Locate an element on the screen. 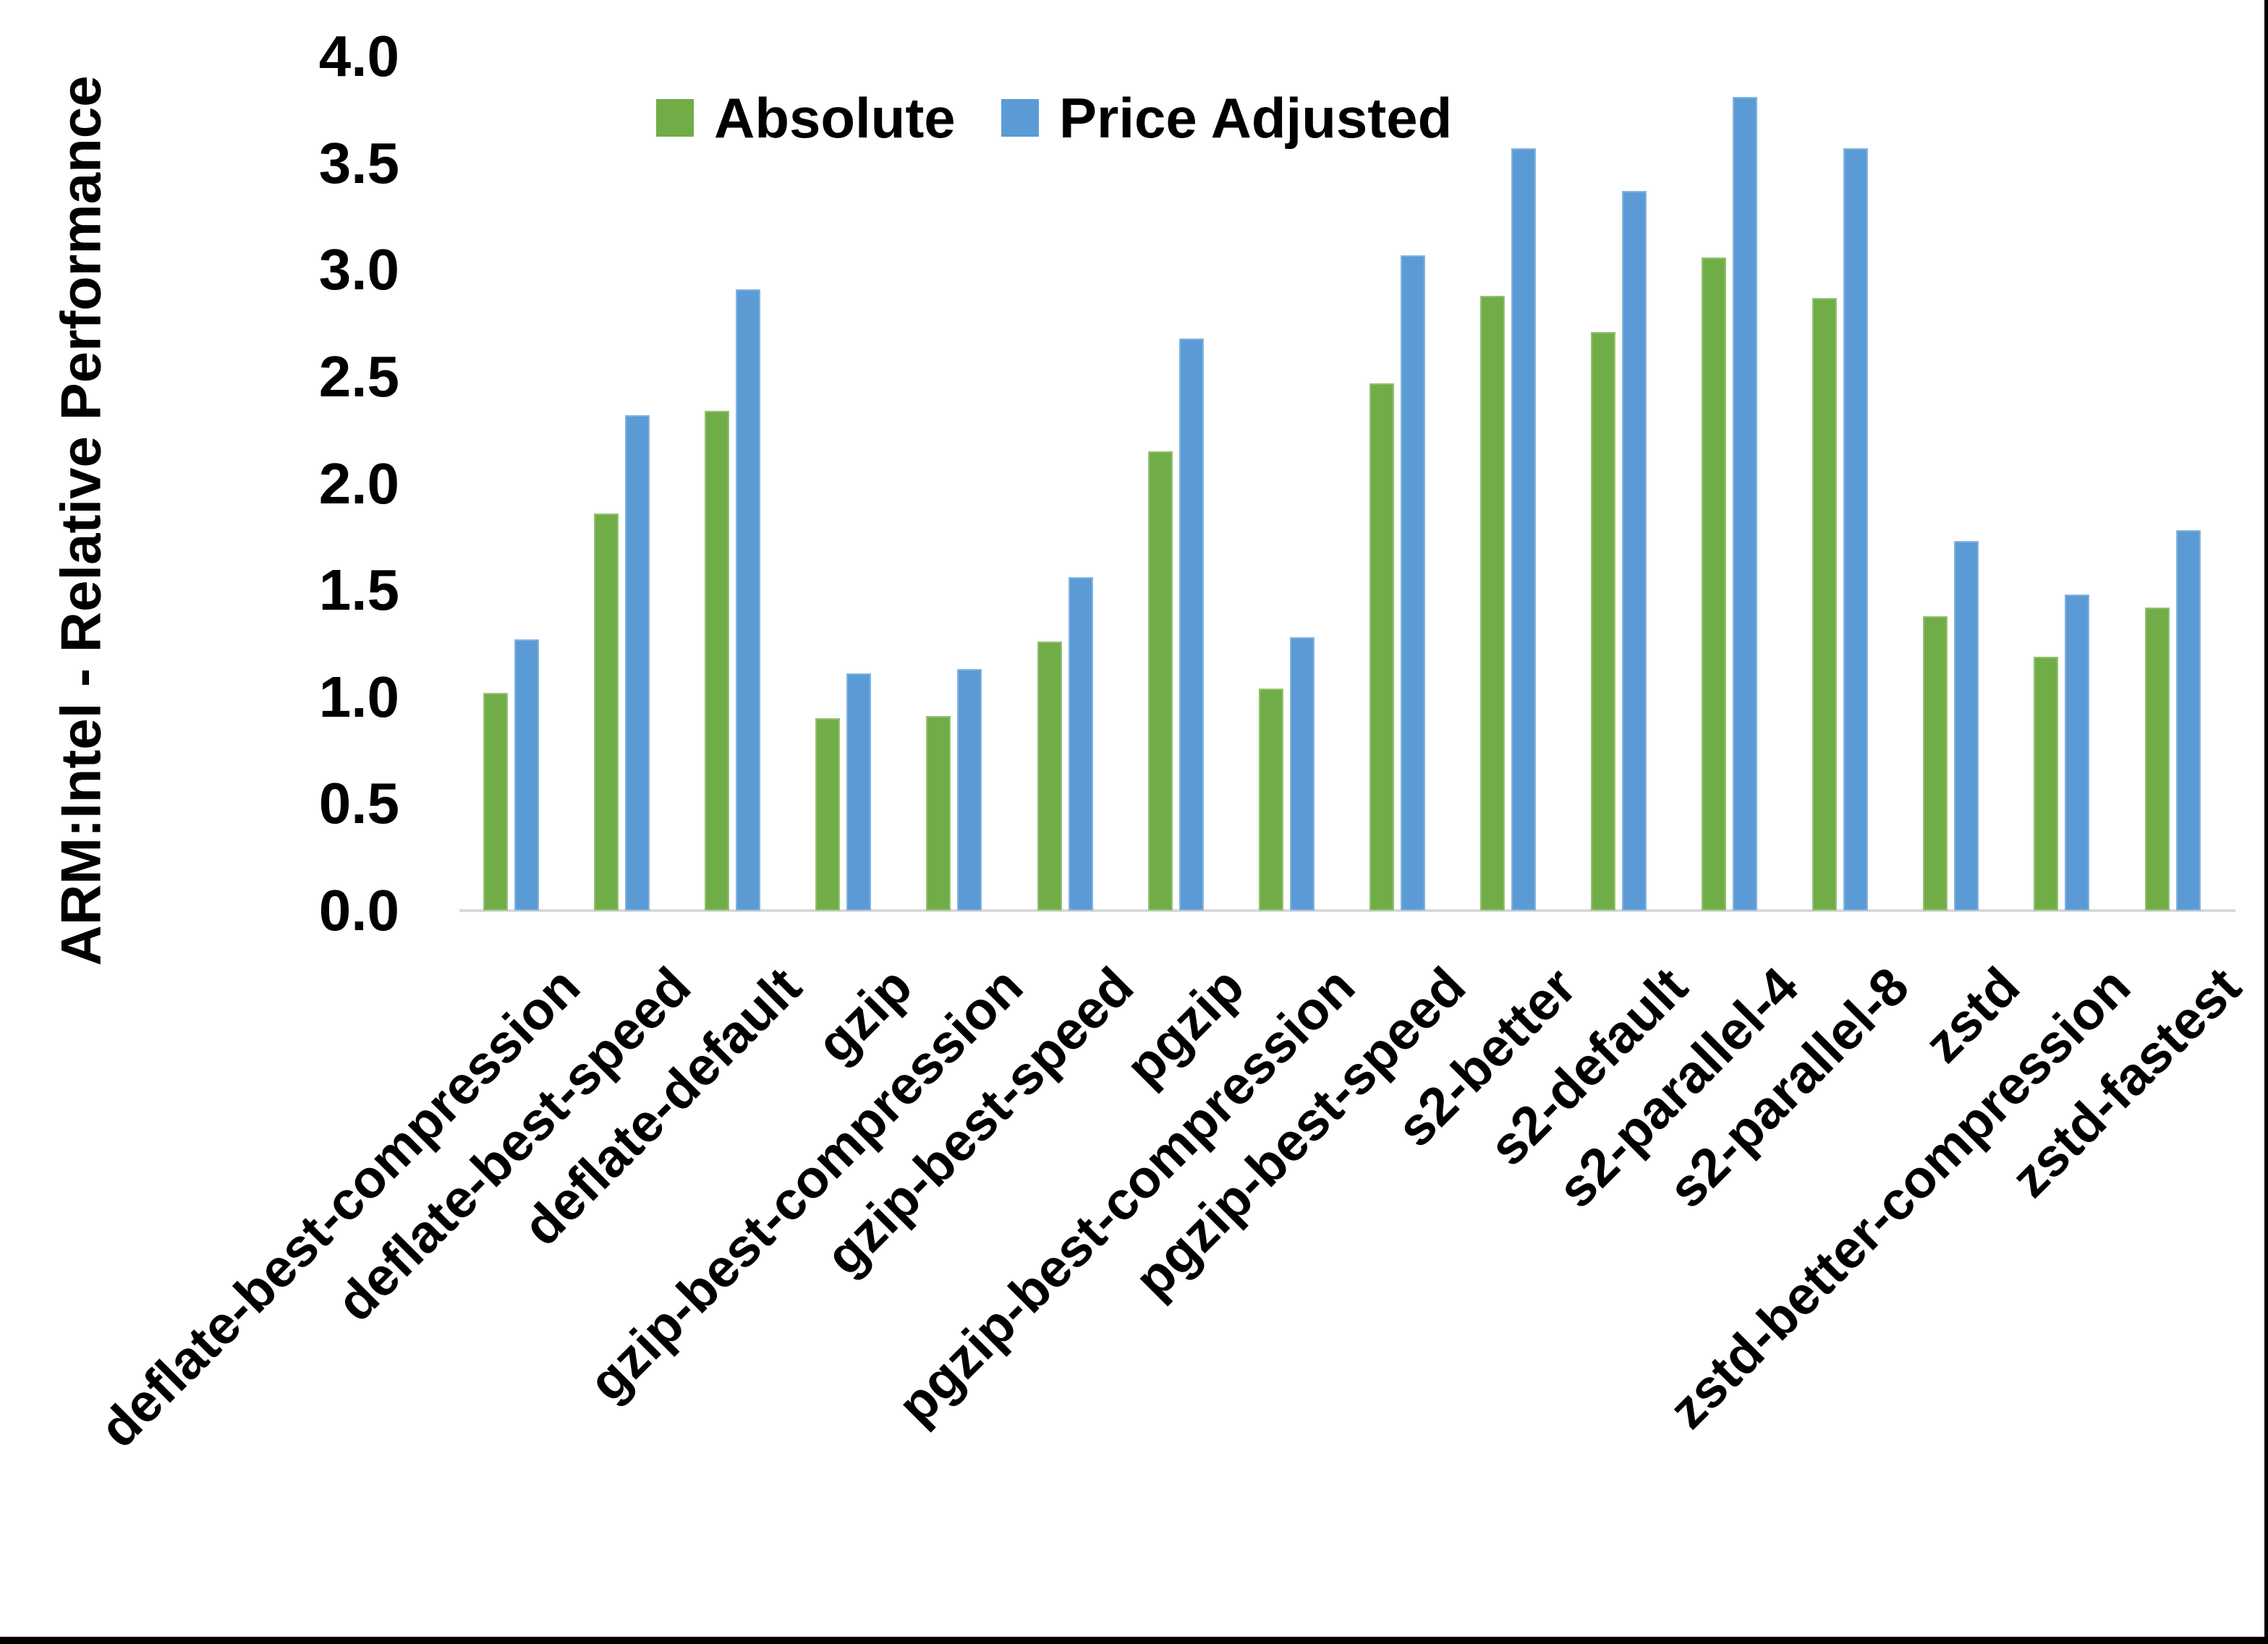  y-tick-label: 2.5 is located at coordinates (358, 376).